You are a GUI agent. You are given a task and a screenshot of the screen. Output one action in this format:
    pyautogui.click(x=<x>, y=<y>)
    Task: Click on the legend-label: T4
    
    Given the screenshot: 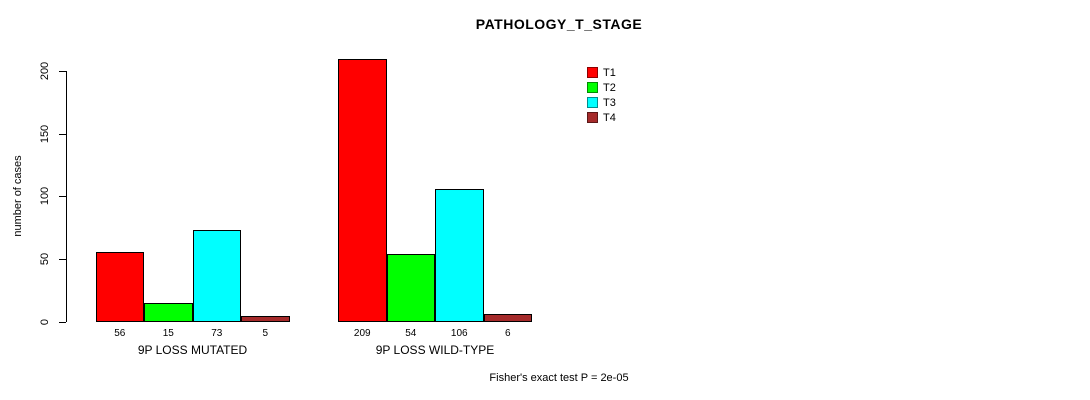 What is the action you would take?
    pyautogui.click(x=609, y=117)
    